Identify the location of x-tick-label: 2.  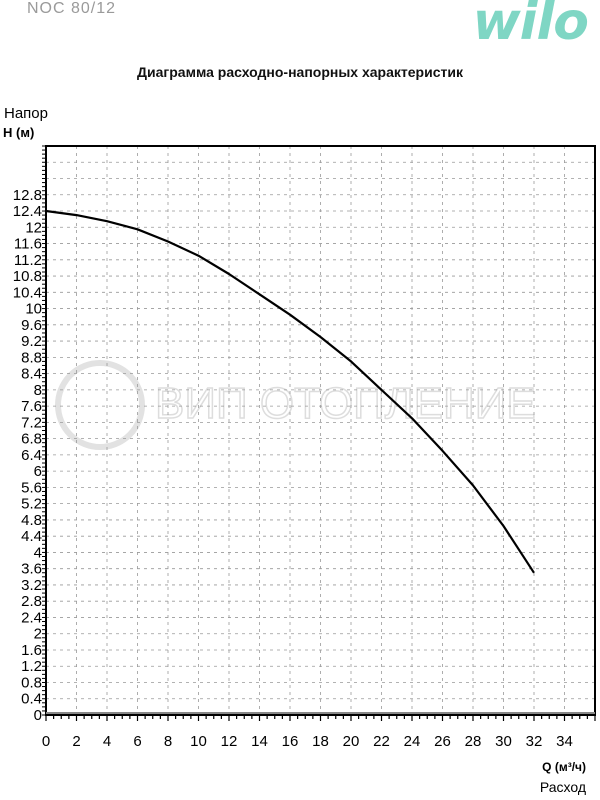
(76, 741).